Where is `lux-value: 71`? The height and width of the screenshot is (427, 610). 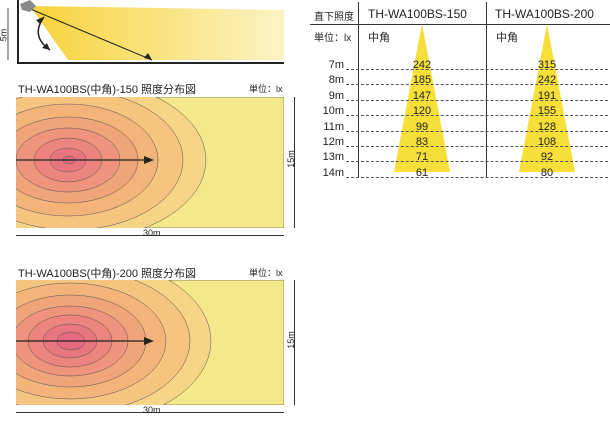
lux-value: 71 is located at coordinates (422, 157).